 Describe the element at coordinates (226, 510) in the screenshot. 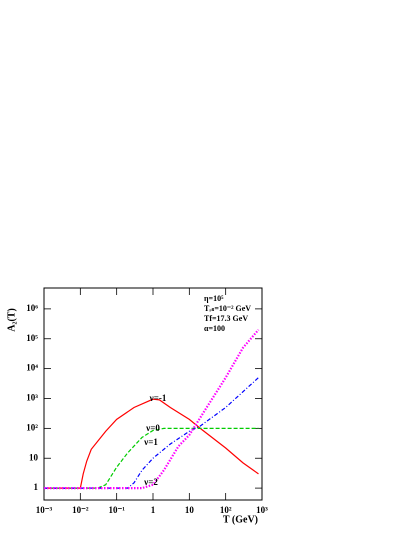

I see `x-tick-label: 10²` at that location.